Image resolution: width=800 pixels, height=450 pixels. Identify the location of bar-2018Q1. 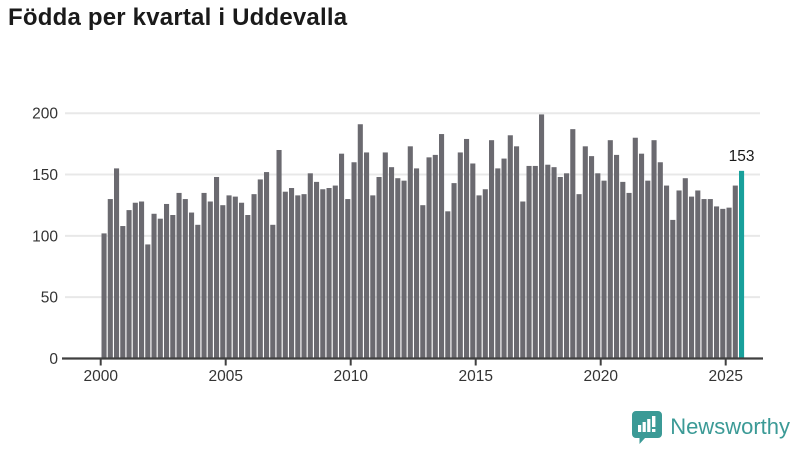
(554, 263).